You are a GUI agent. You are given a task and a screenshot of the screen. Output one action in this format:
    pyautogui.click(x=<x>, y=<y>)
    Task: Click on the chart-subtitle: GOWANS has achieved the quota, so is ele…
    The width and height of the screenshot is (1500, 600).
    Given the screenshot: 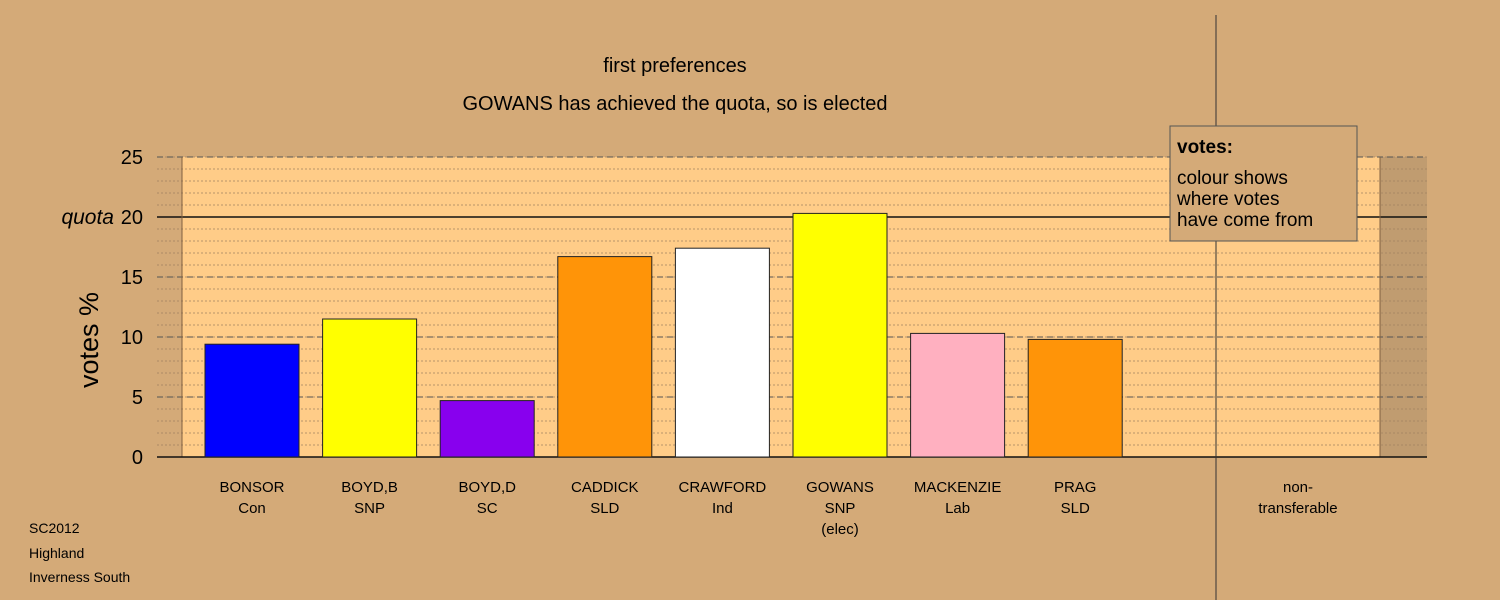 What is the action you would take?
    pyautogui.click(x=674, y=104)
    